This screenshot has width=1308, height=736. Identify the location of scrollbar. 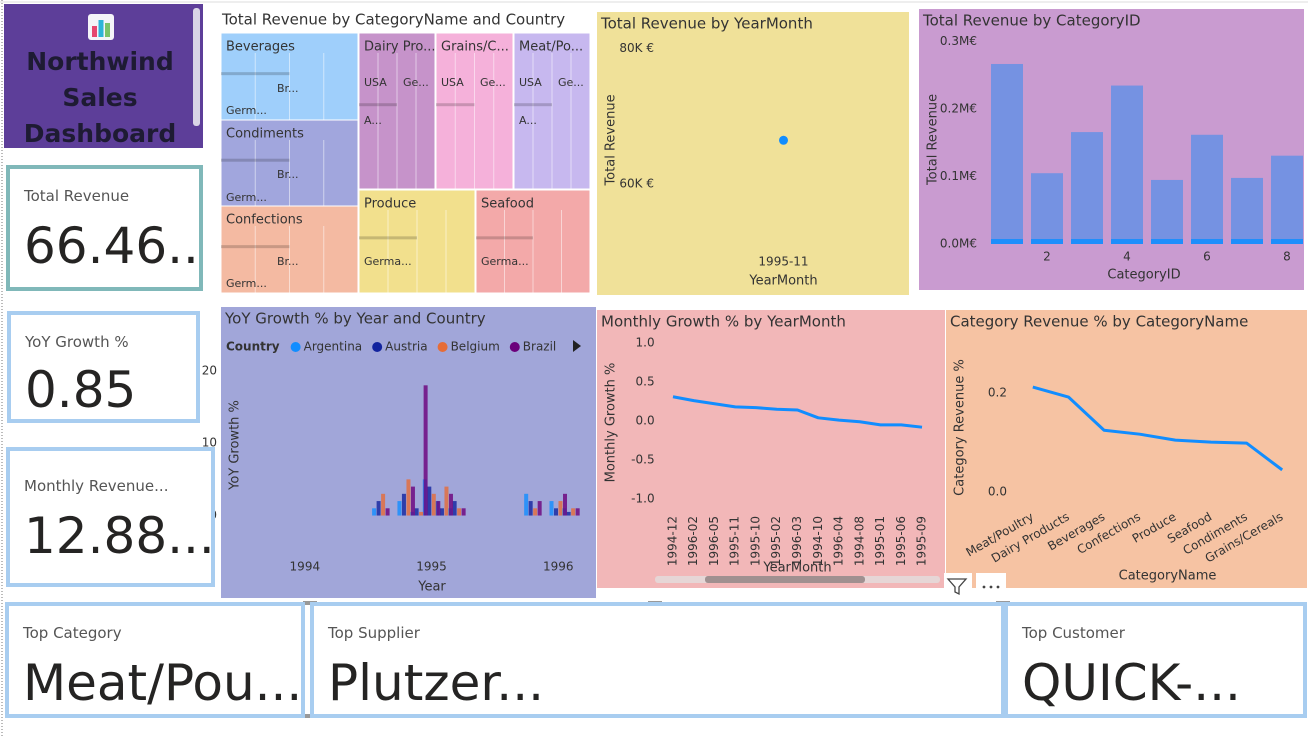
(196, 67).